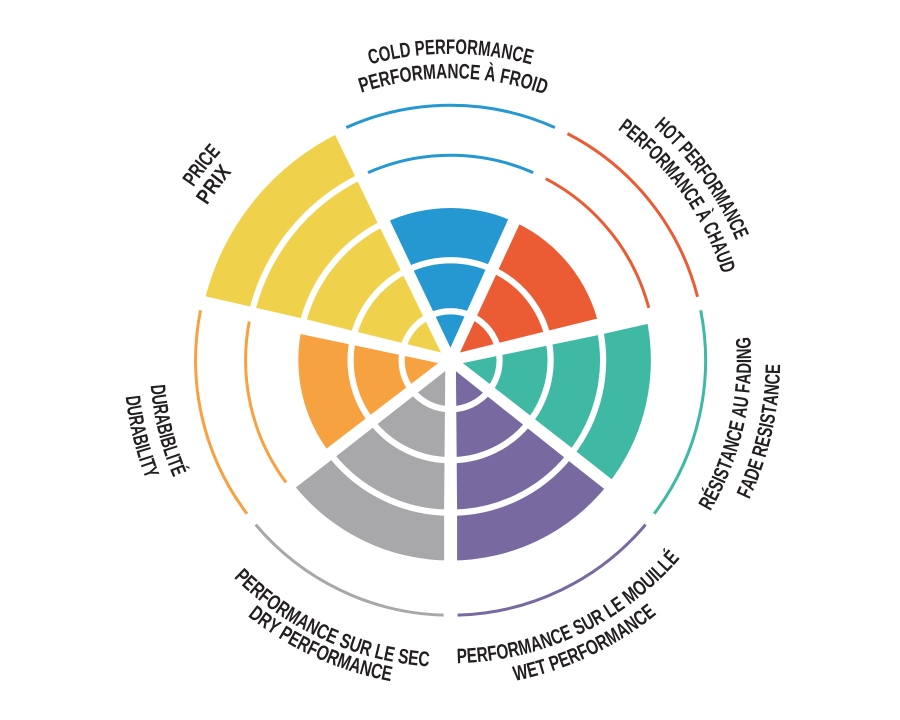  I want to click on svg-text: À, so click(490, 73).